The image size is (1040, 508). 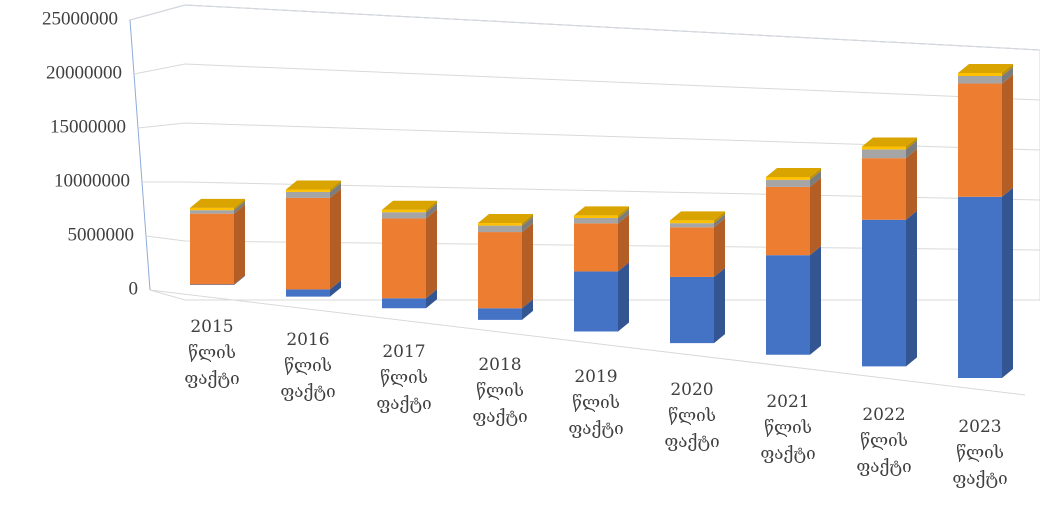 What do you see at coordinates (80, 18) in the screenshot?
I see `y-tick-label: 25000000` at bounding box center [80, 18].